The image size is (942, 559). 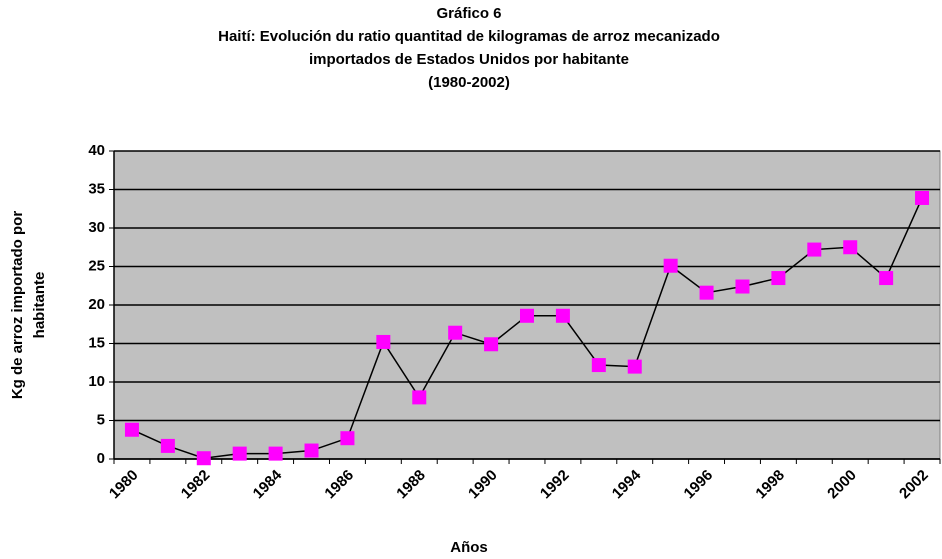 What do you see at coordinates (17, 305) in the screenshot?
I see `y-axis-label: Kg de arroz importado por` at bounding box center [17, 305].